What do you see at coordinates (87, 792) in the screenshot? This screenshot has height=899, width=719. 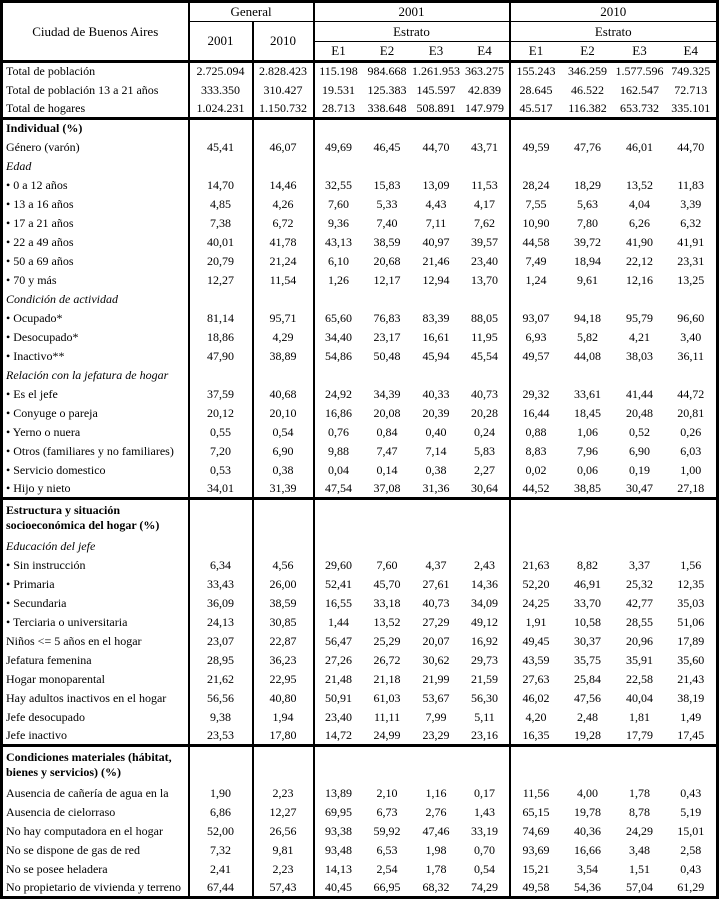 I see `row-label: Ausencia de cañería de agua en la` at bounding box center [87, 792].